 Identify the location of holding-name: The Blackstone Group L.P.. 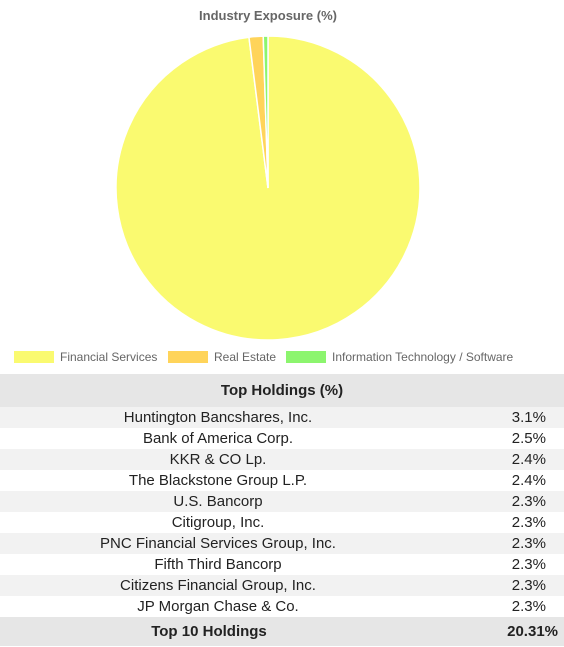
(218, 480).